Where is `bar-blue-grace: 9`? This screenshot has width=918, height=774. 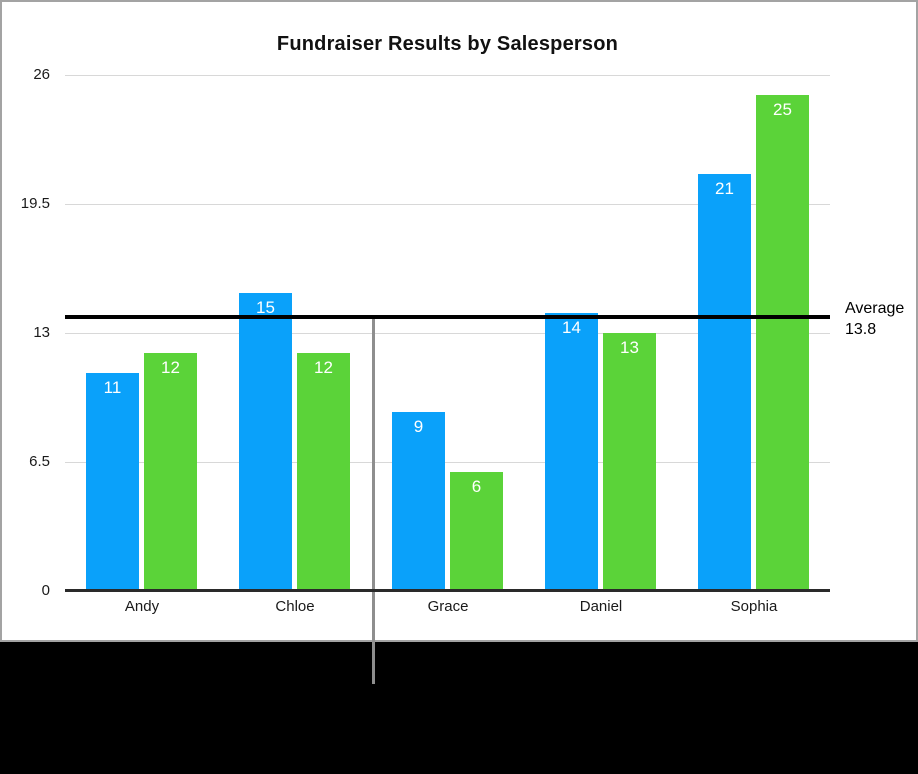 bar-blue-grace: 9 is located at coordinates (418, 501).